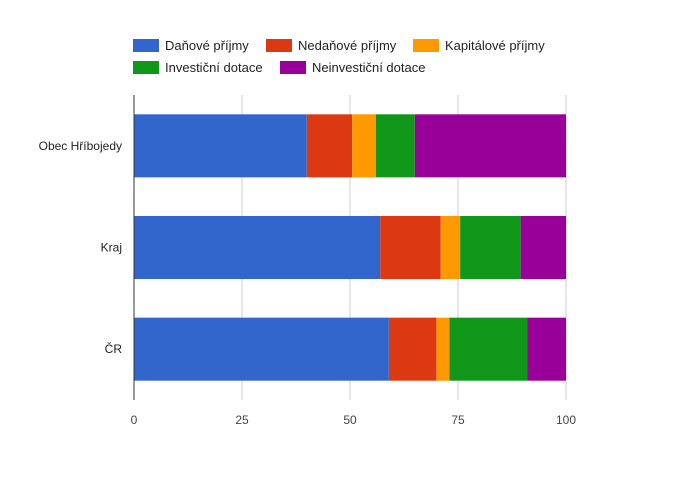 This screenshot has width=700, height=500. I want to click on x-tick-label: 50, so click(350, 420).